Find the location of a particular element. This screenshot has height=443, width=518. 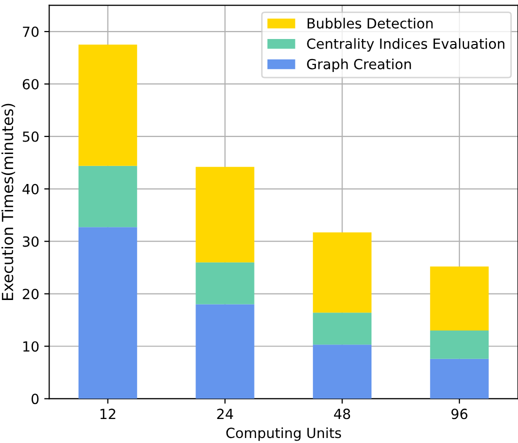

legend-label: Bubbles Detection is located at coordinates (370, 23).